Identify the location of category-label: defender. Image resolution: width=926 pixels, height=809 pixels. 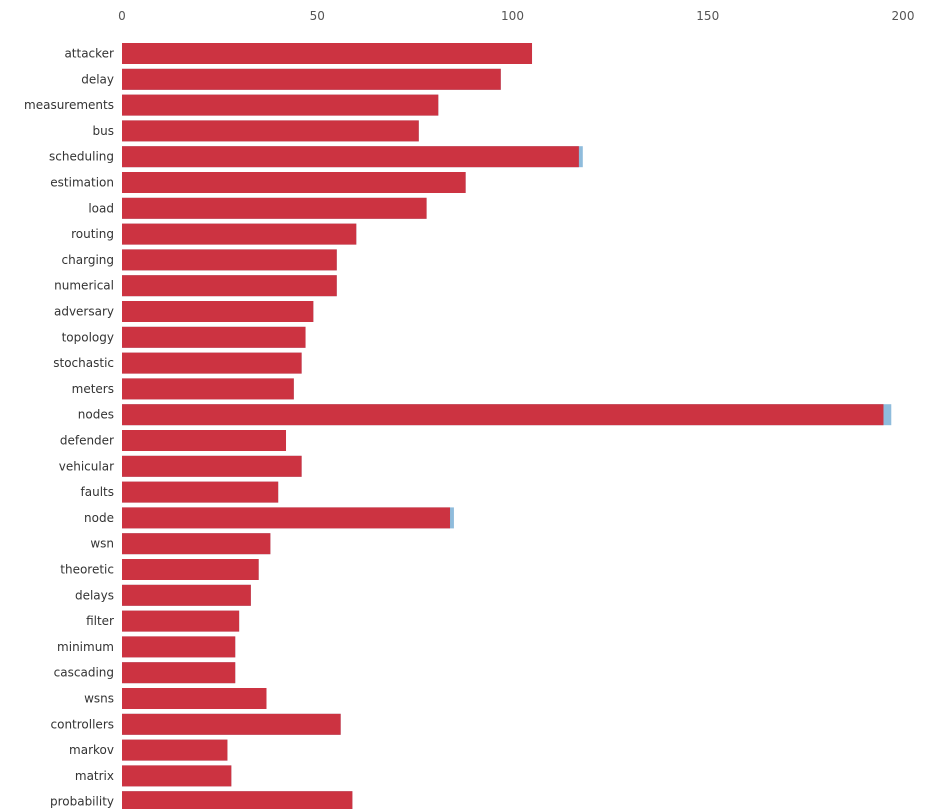
(87, 441).